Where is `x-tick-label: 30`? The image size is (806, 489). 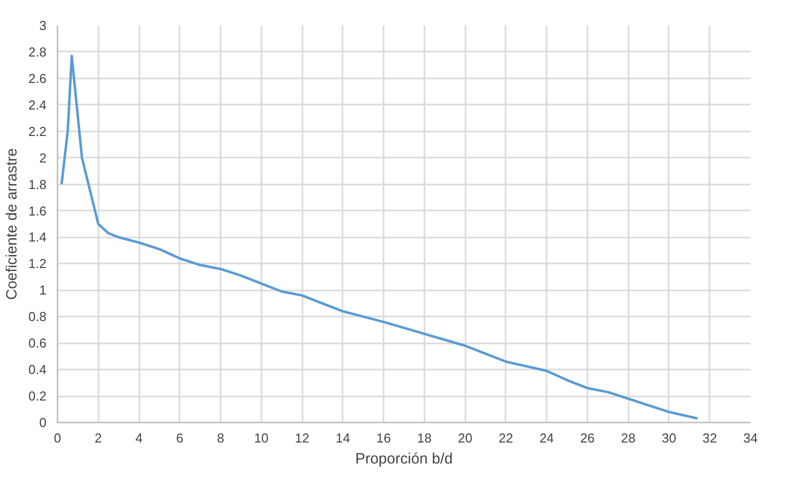 x-tick-label: 30 is located at coordinates (669, 438).